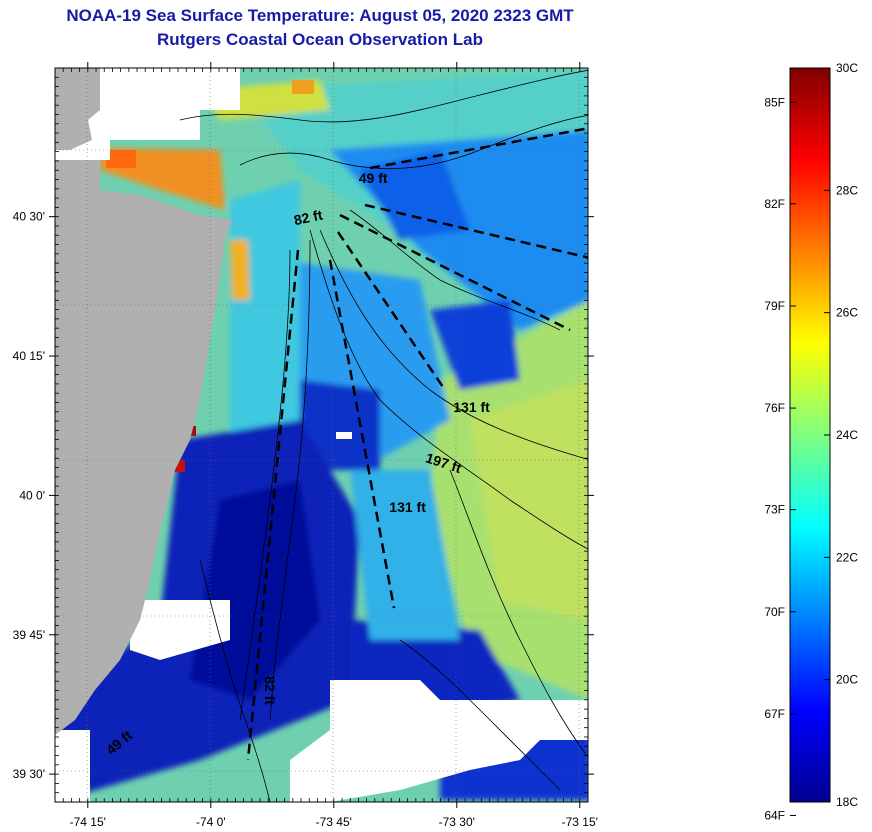 The height and width of the screenshot is (832, 872). I want to click on colorbar-c-label: 28C, so click(847, 190).